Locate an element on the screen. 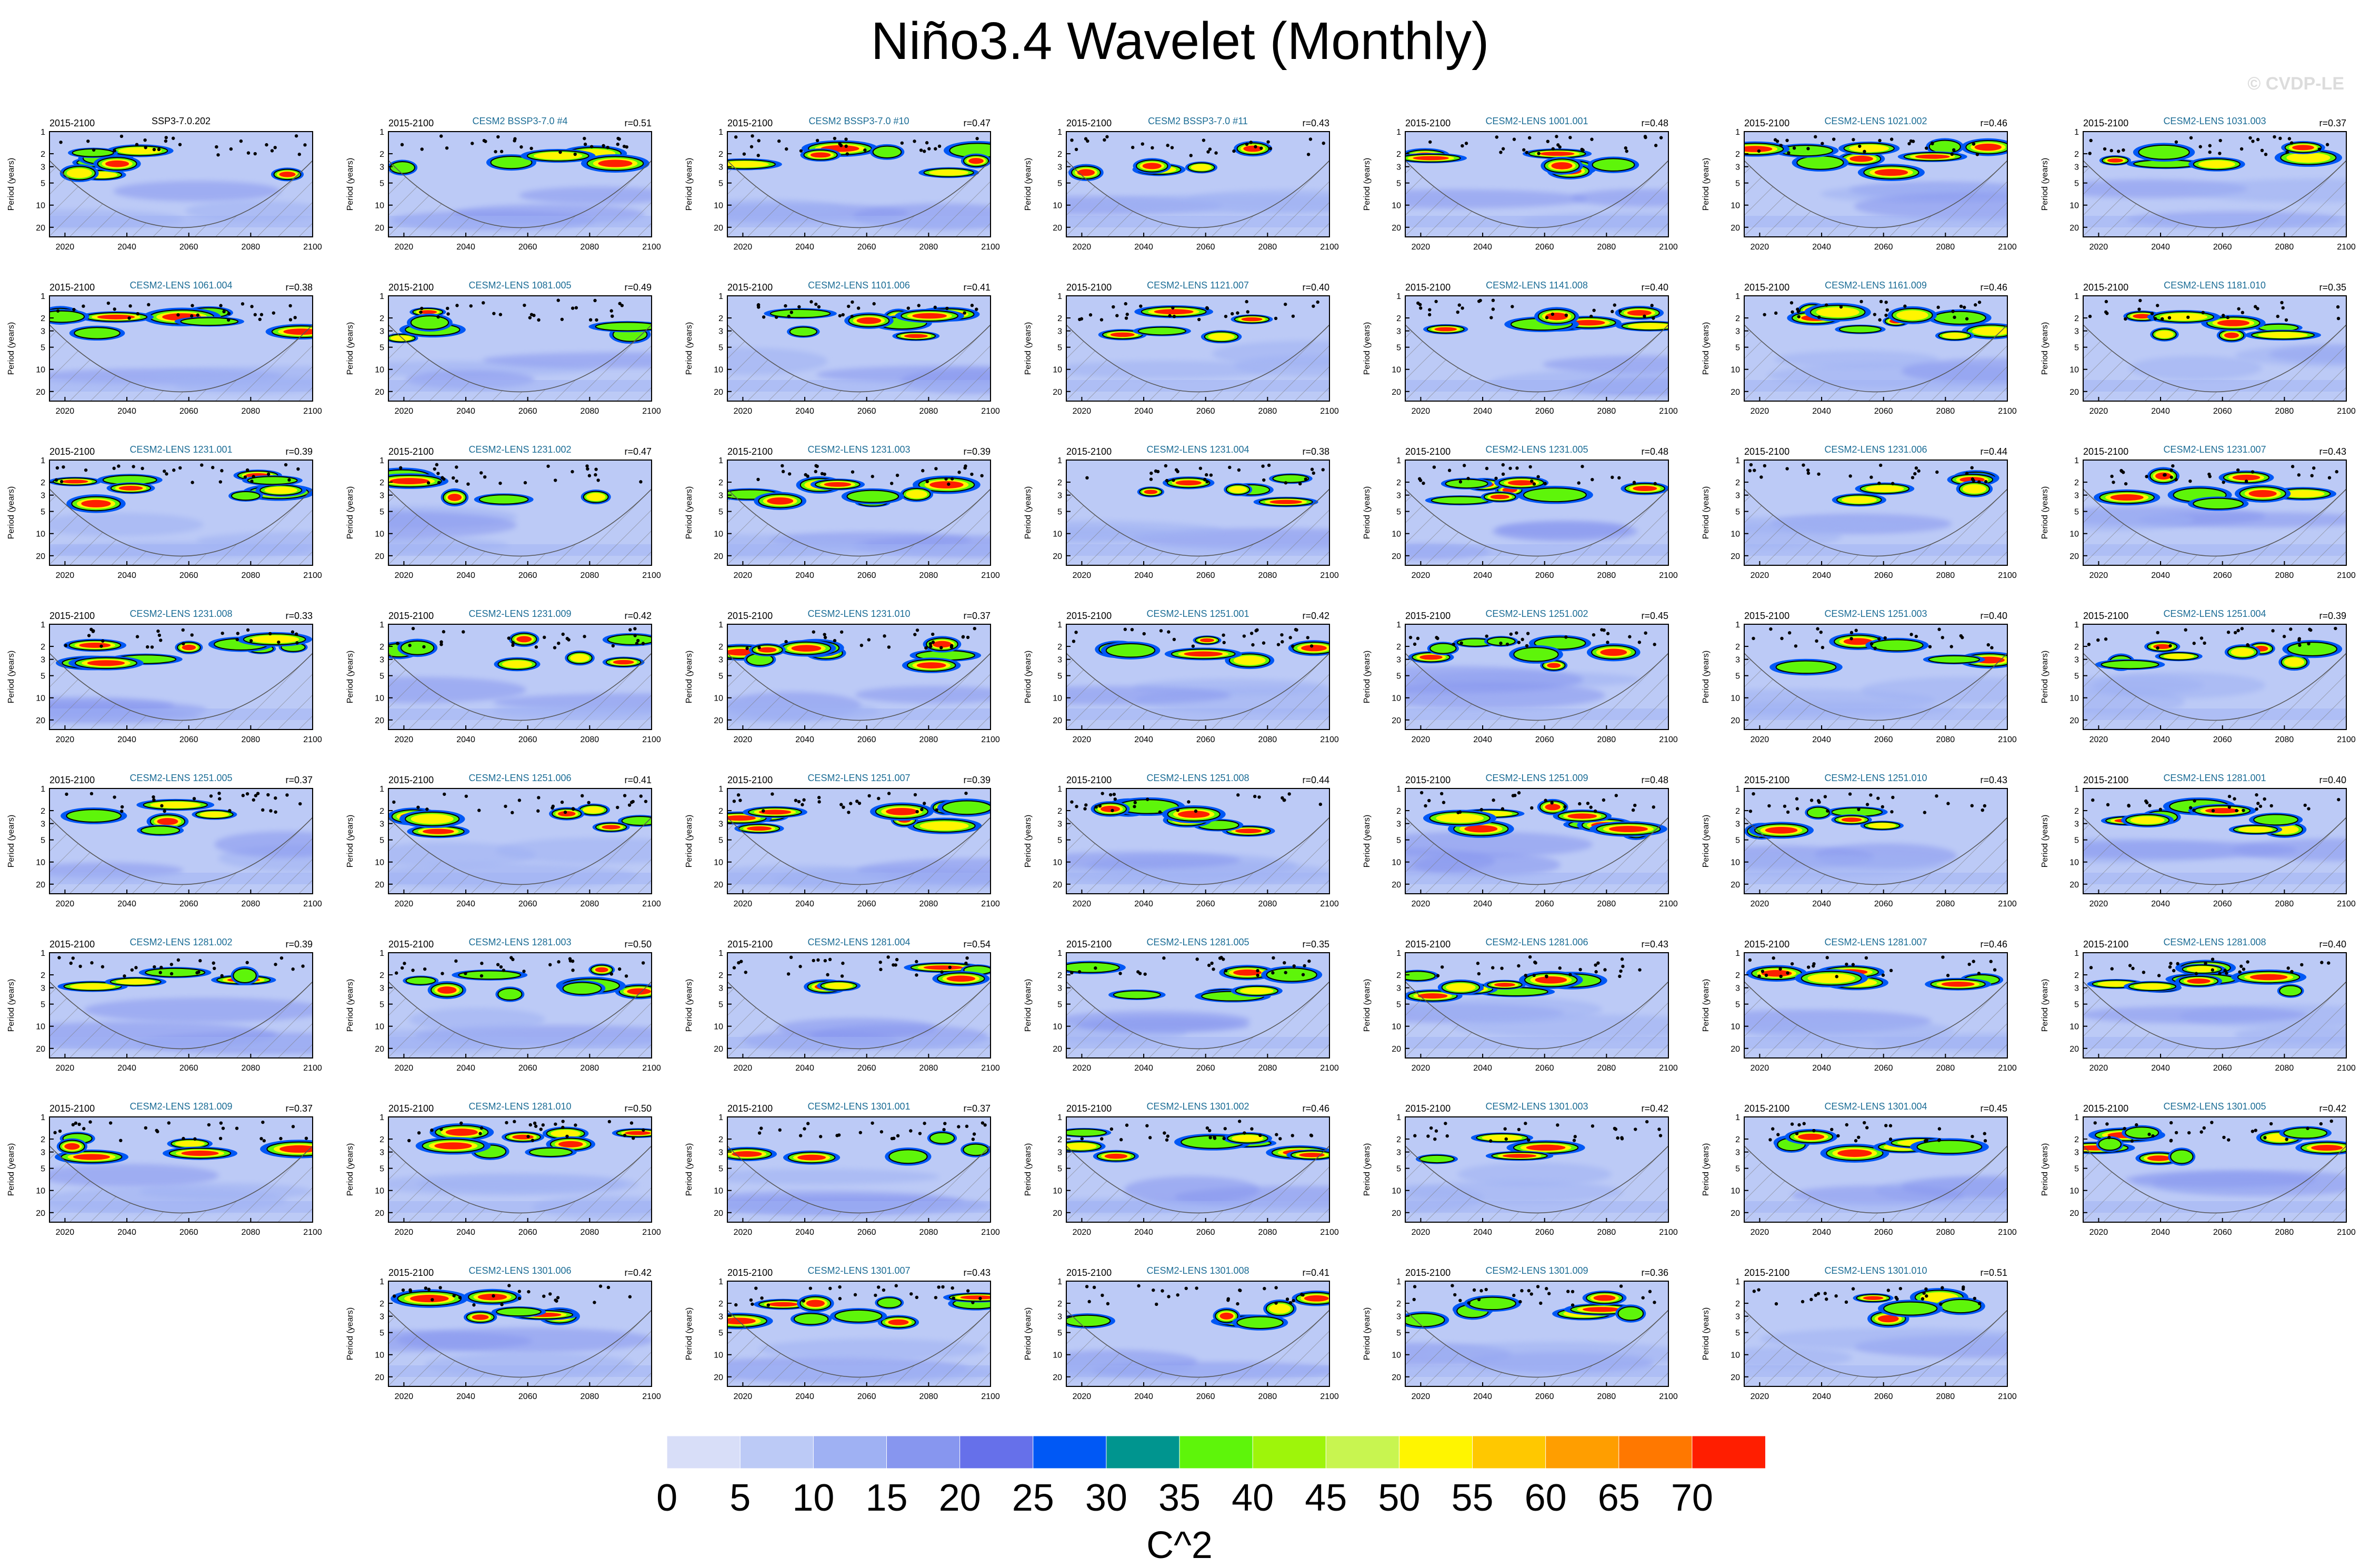 The image size is (2360, 1568). y-tick-label: 10 is located at coordinates (1396, 370).